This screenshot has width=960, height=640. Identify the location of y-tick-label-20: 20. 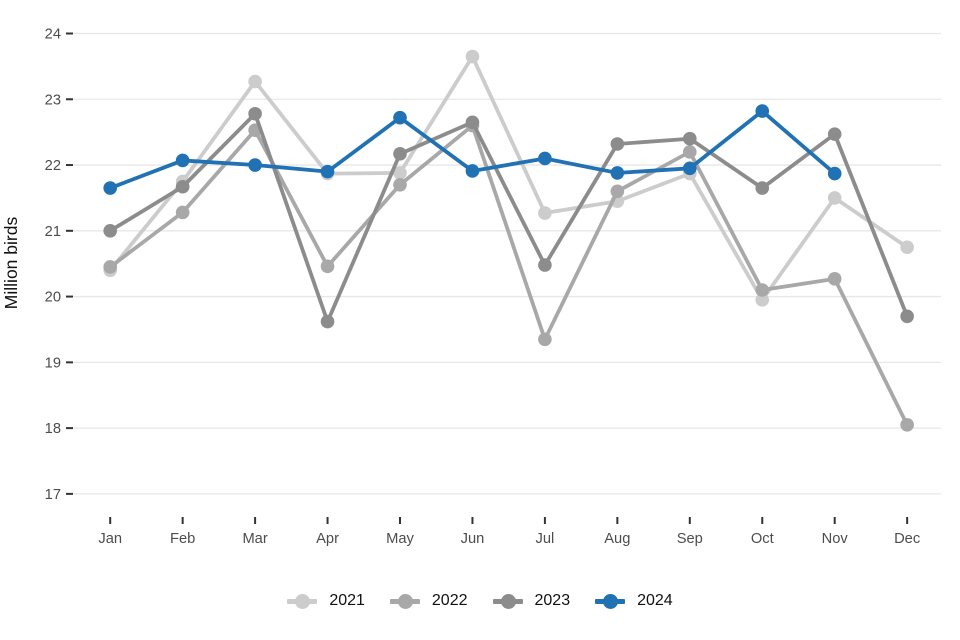
(53, 298).